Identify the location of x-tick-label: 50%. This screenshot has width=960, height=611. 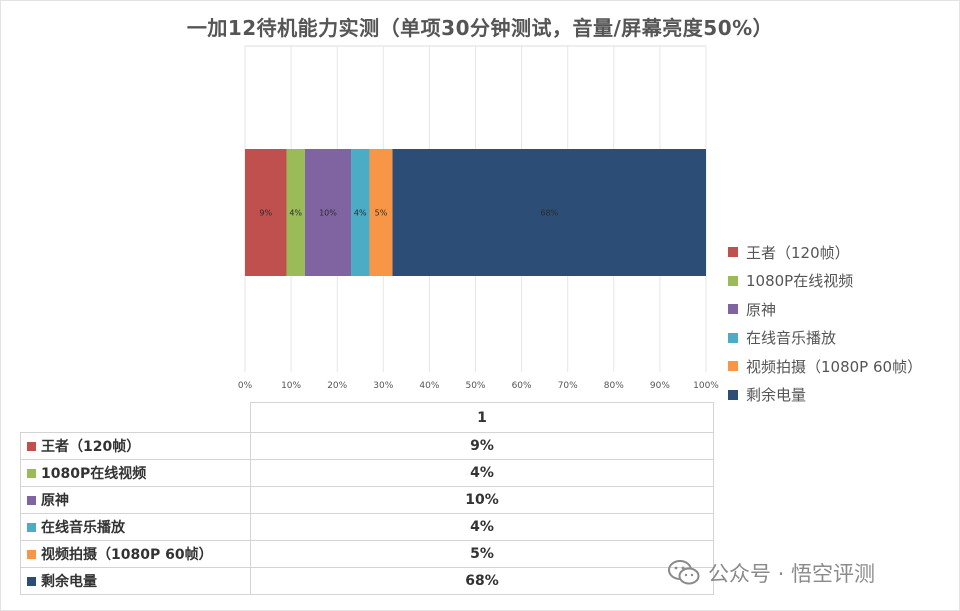
(475, 386).